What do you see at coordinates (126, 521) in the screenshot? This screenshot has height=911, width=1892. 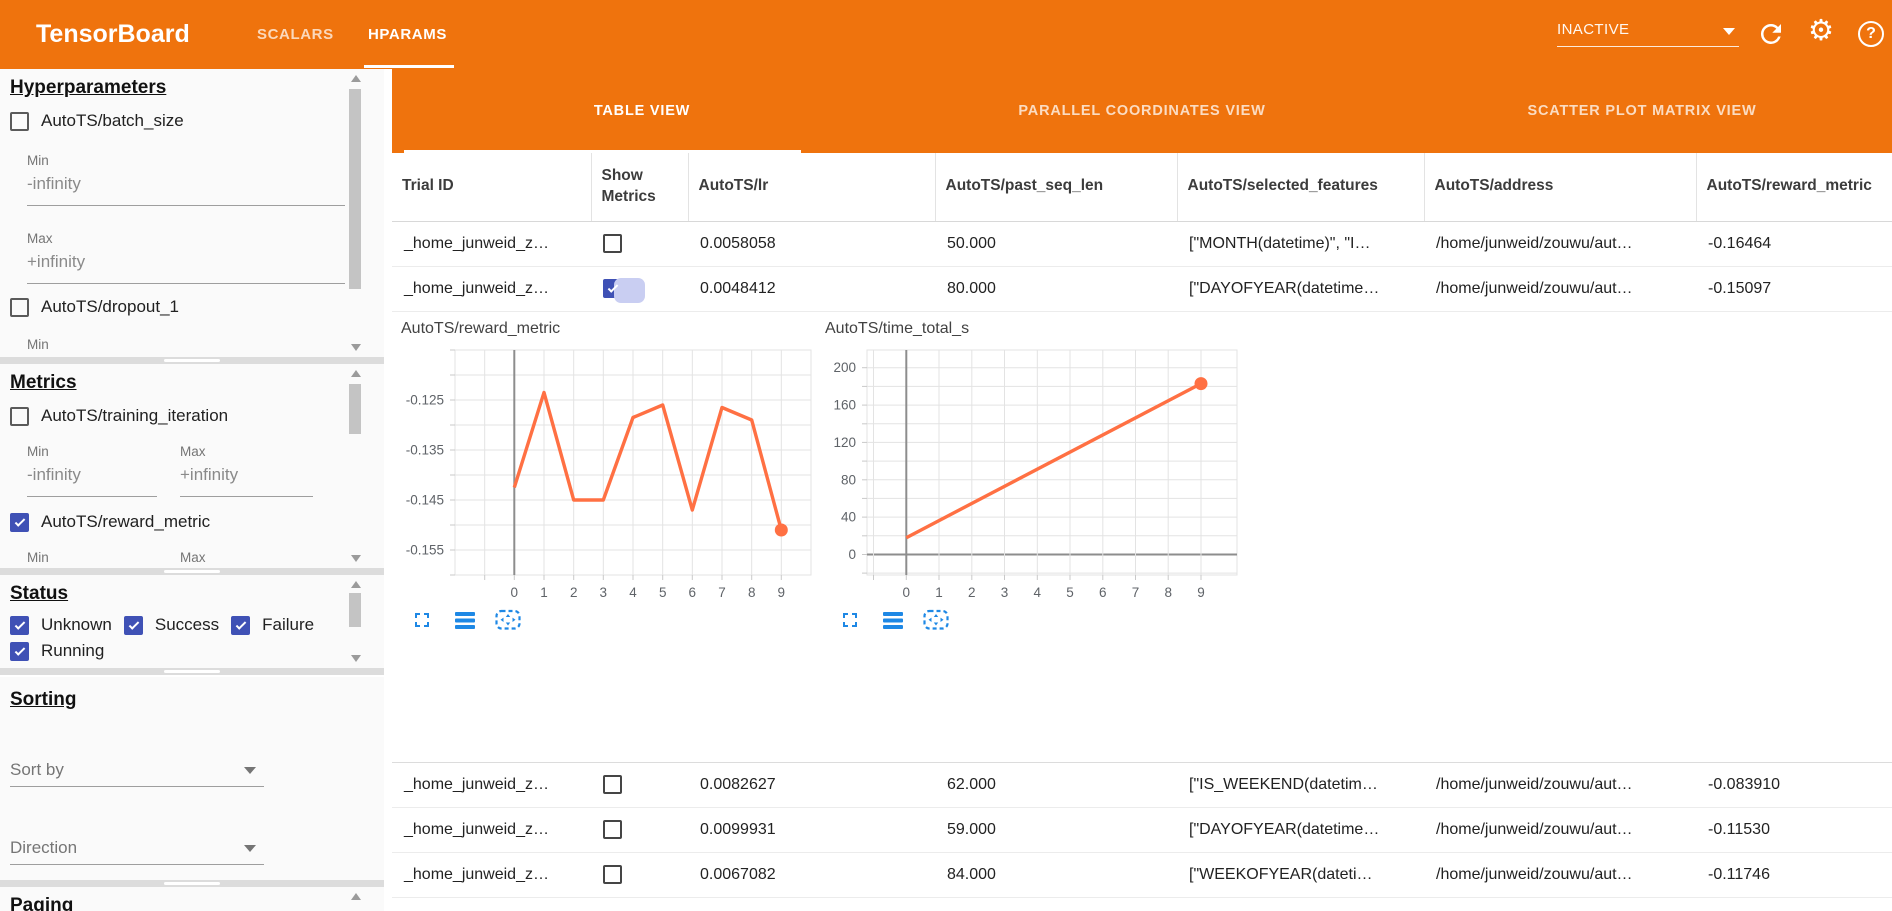 I see `reward-metric-label: AutoTS/reward_metric` at bounding box center [126, 521].